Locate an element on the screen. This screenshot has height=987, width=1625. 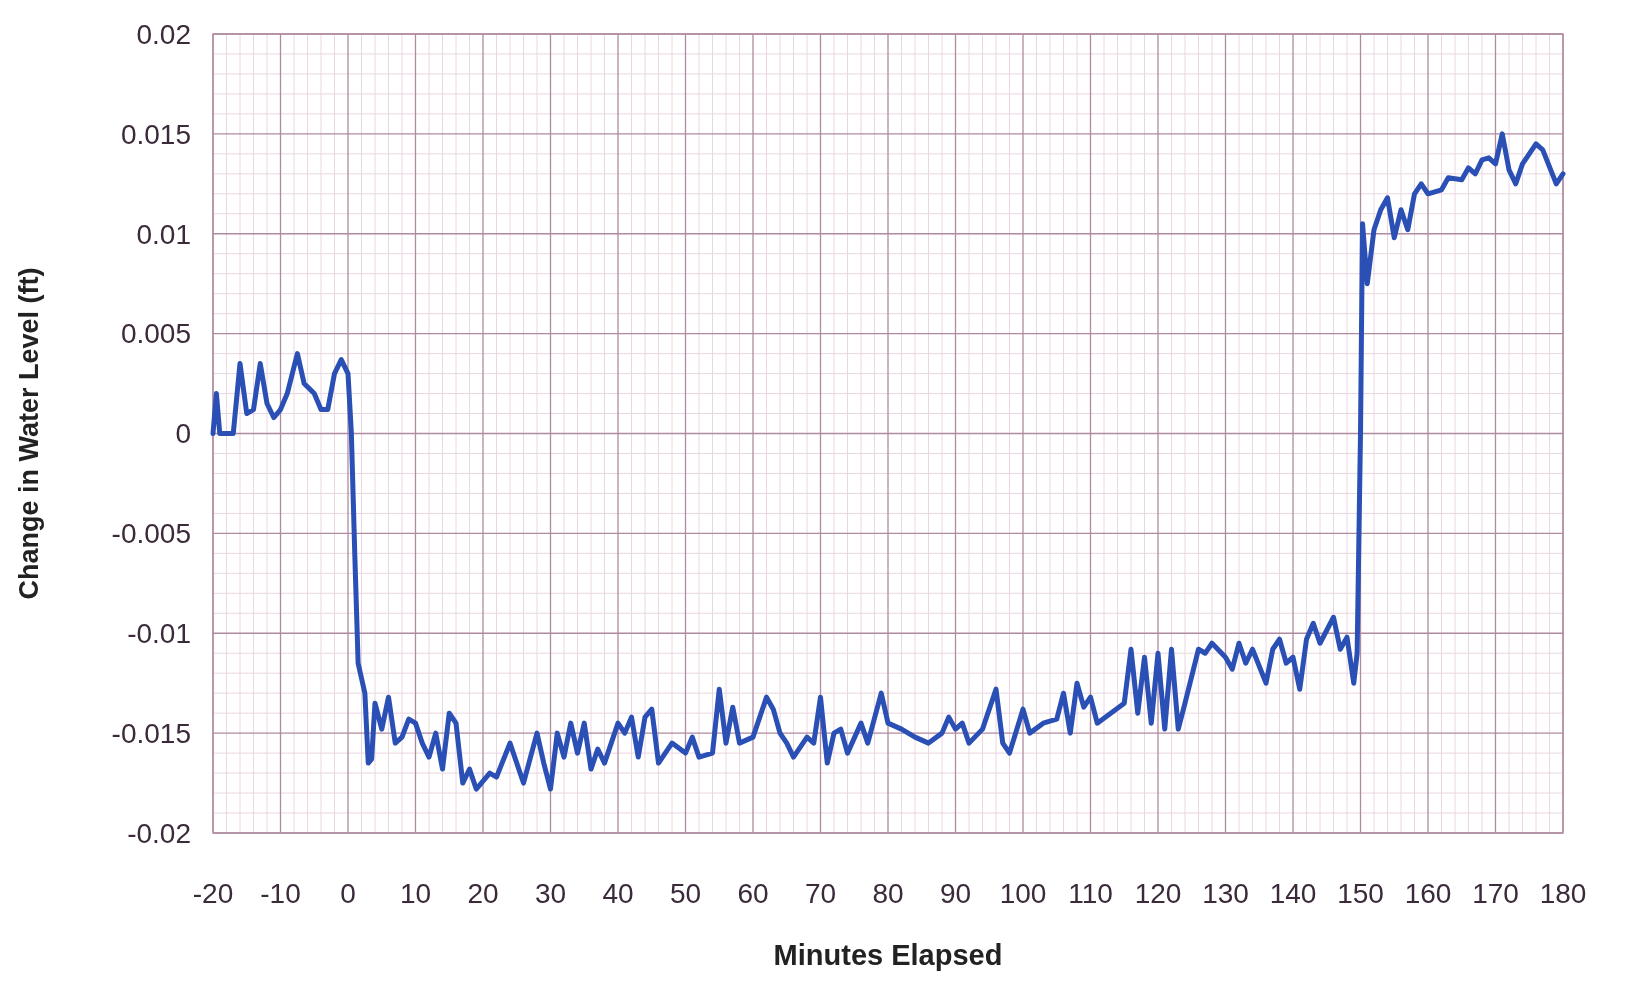
x-tick-label: 40 is located at coordinates (618, 893).